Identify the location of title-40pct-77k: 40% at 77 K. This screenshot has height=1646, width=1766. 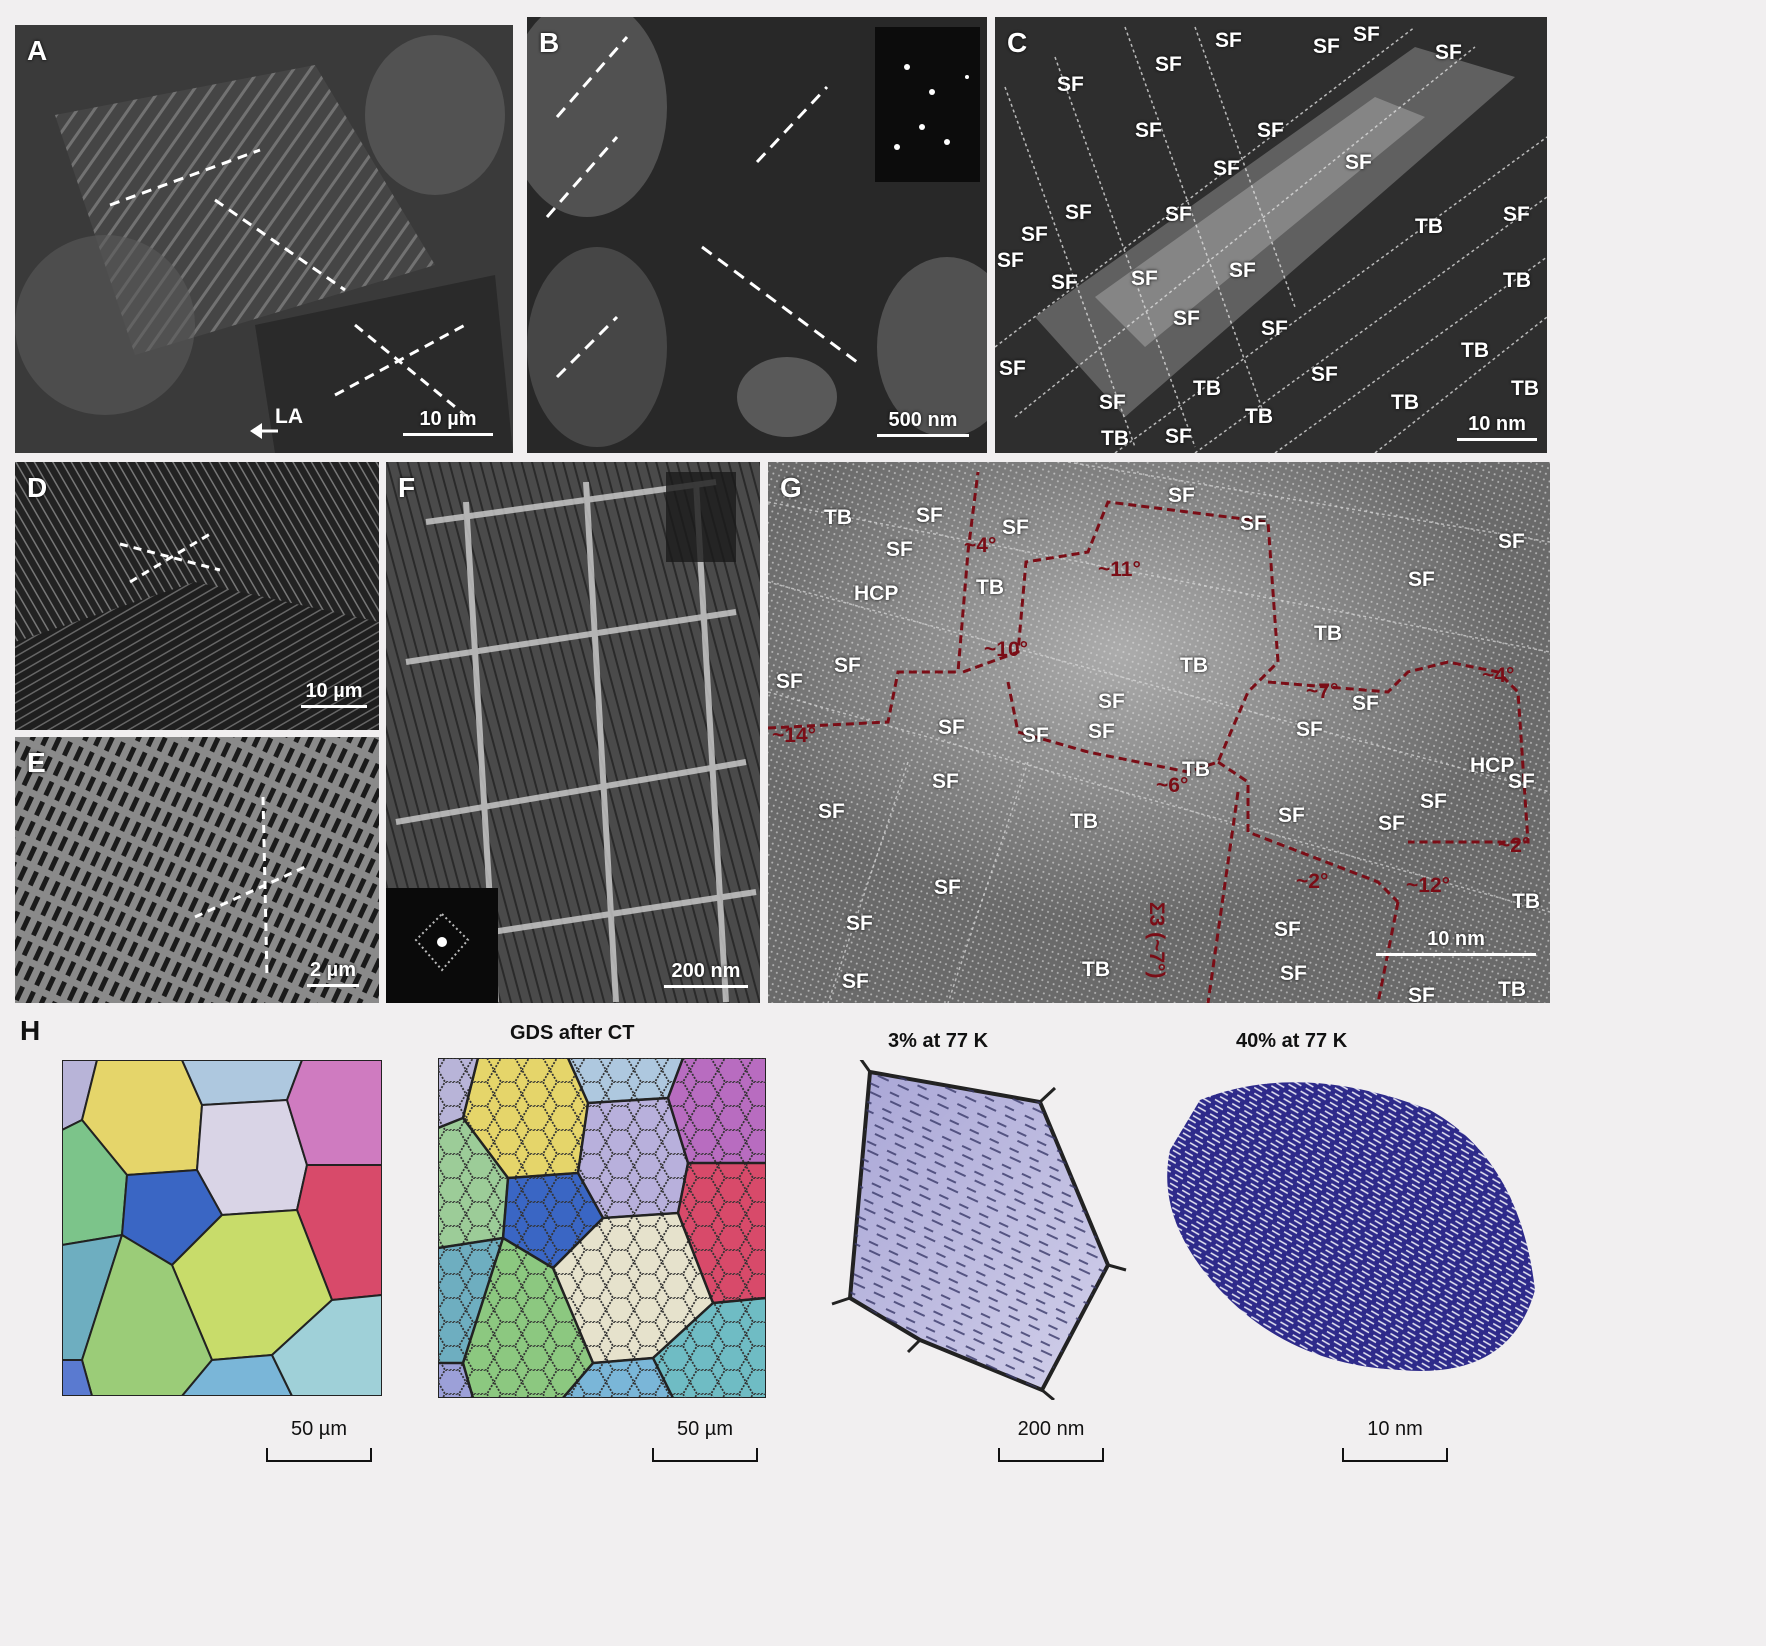
(1292, 1041).